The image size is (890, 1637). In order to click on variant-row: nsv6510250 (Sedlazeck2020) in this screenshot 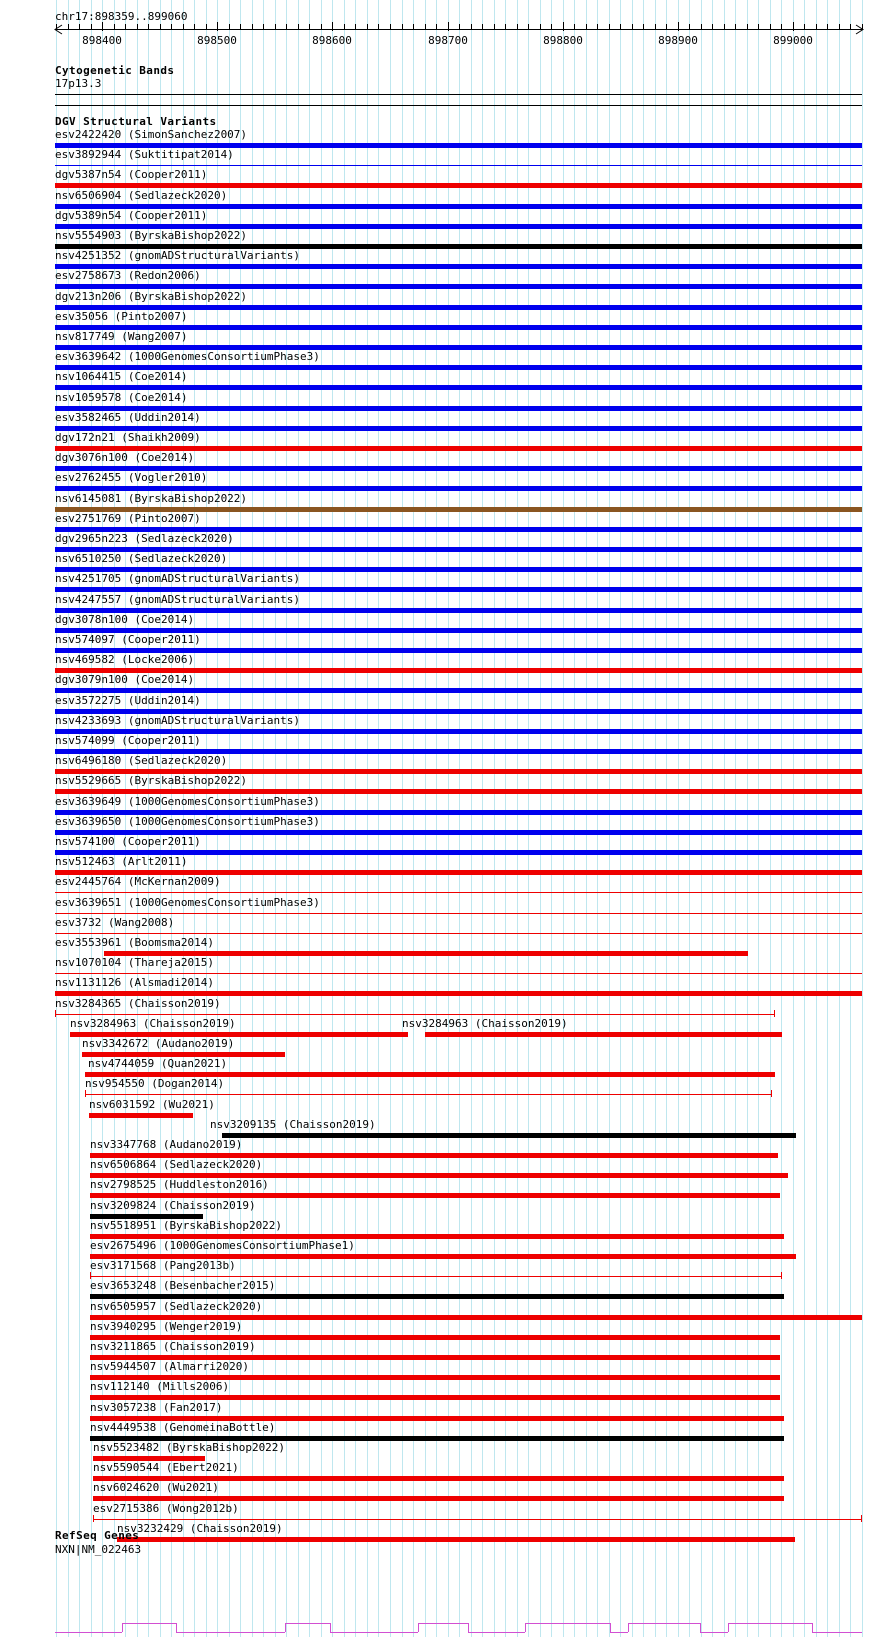, I will do `click(445, 562)`.